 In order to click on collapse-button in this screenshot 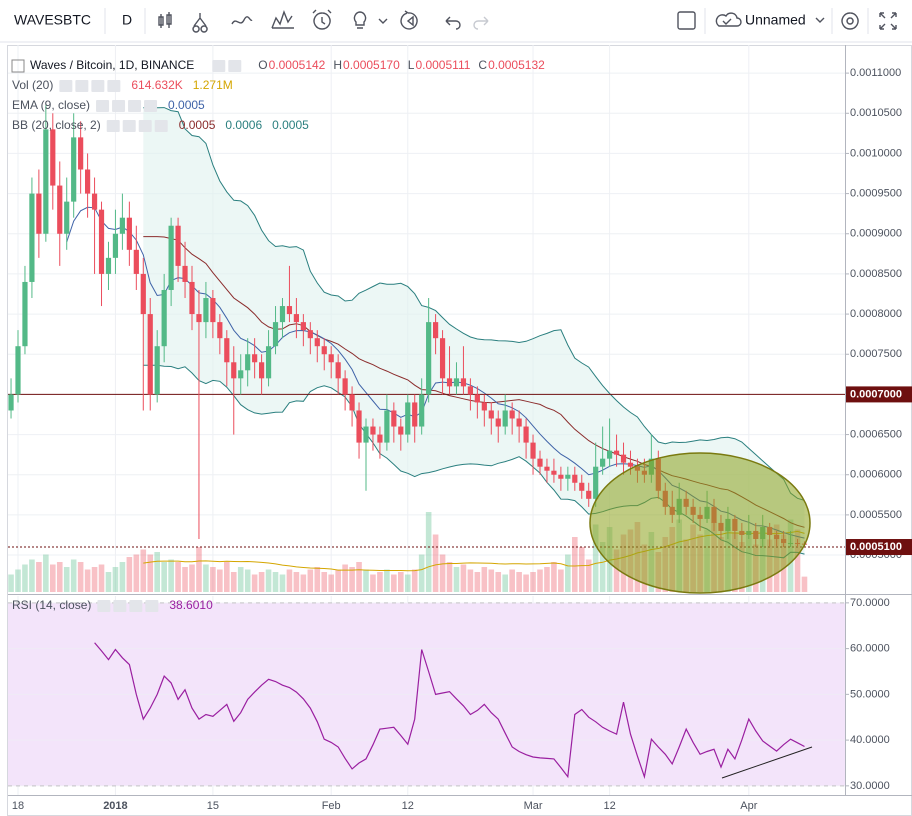, I will do `click(18, 66)`.